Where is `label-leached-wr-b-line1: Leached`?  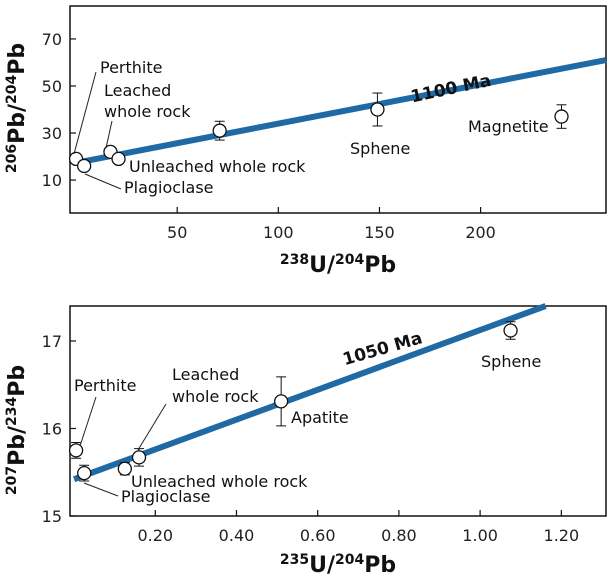 label-leached-wr-b-line1: Leached is located at coordinates (205, 374).